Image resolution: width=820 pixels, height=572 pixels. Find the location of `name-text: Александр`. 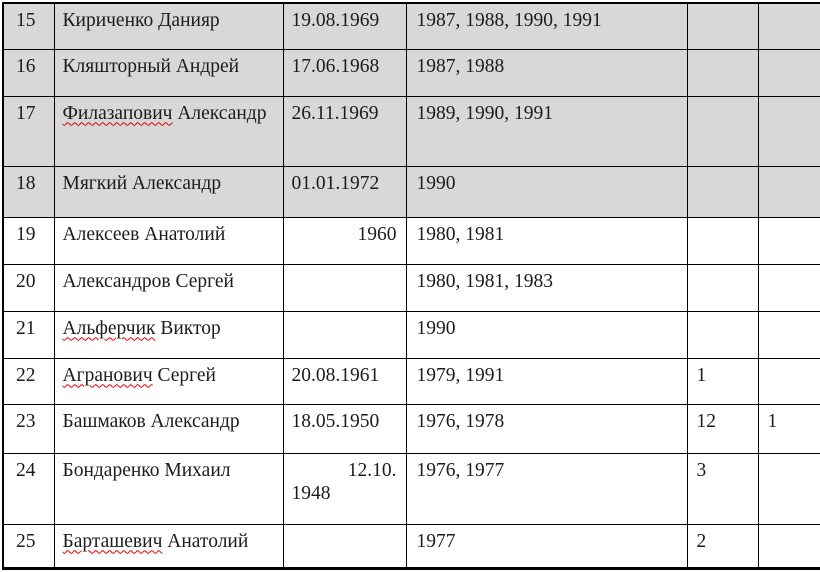

name-text: Александр is located at coordinates (219, 113).